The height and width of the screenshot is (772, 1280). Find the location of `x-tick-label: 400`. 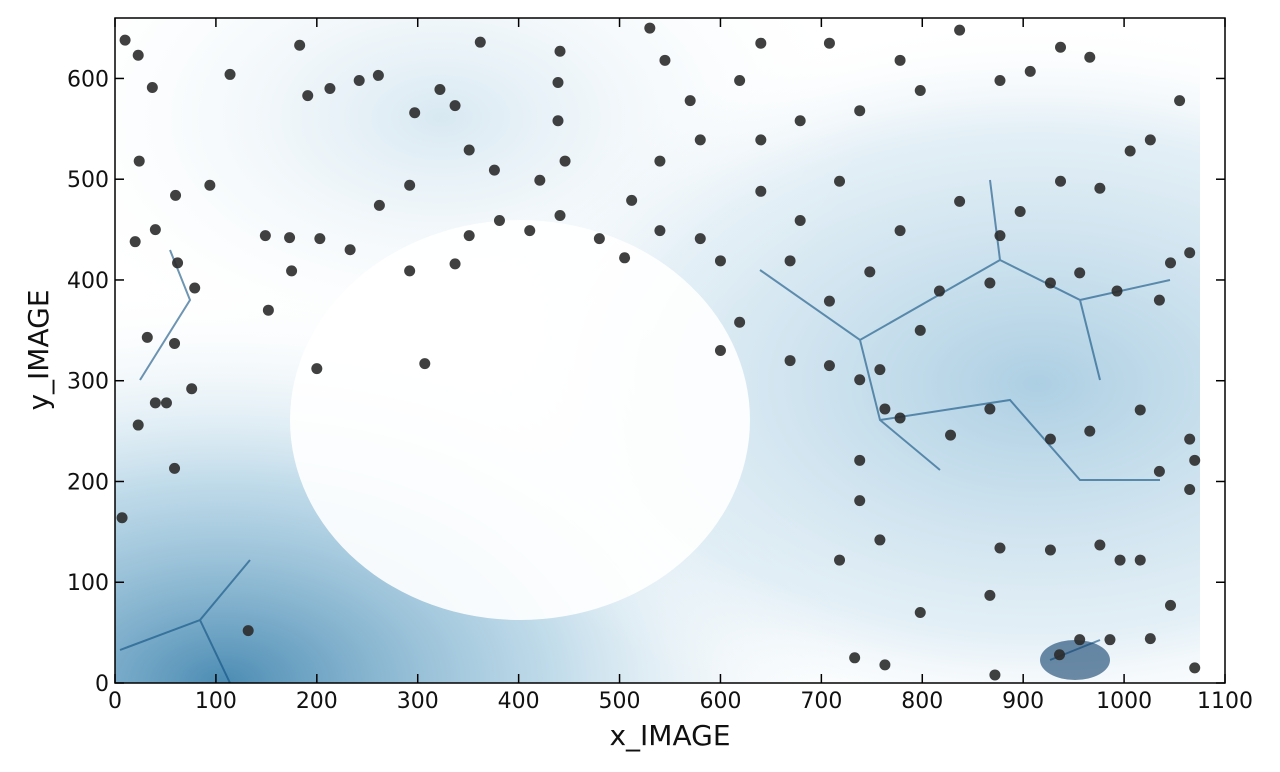

x-tick-label: 400 is located at coordinates (519, 701).